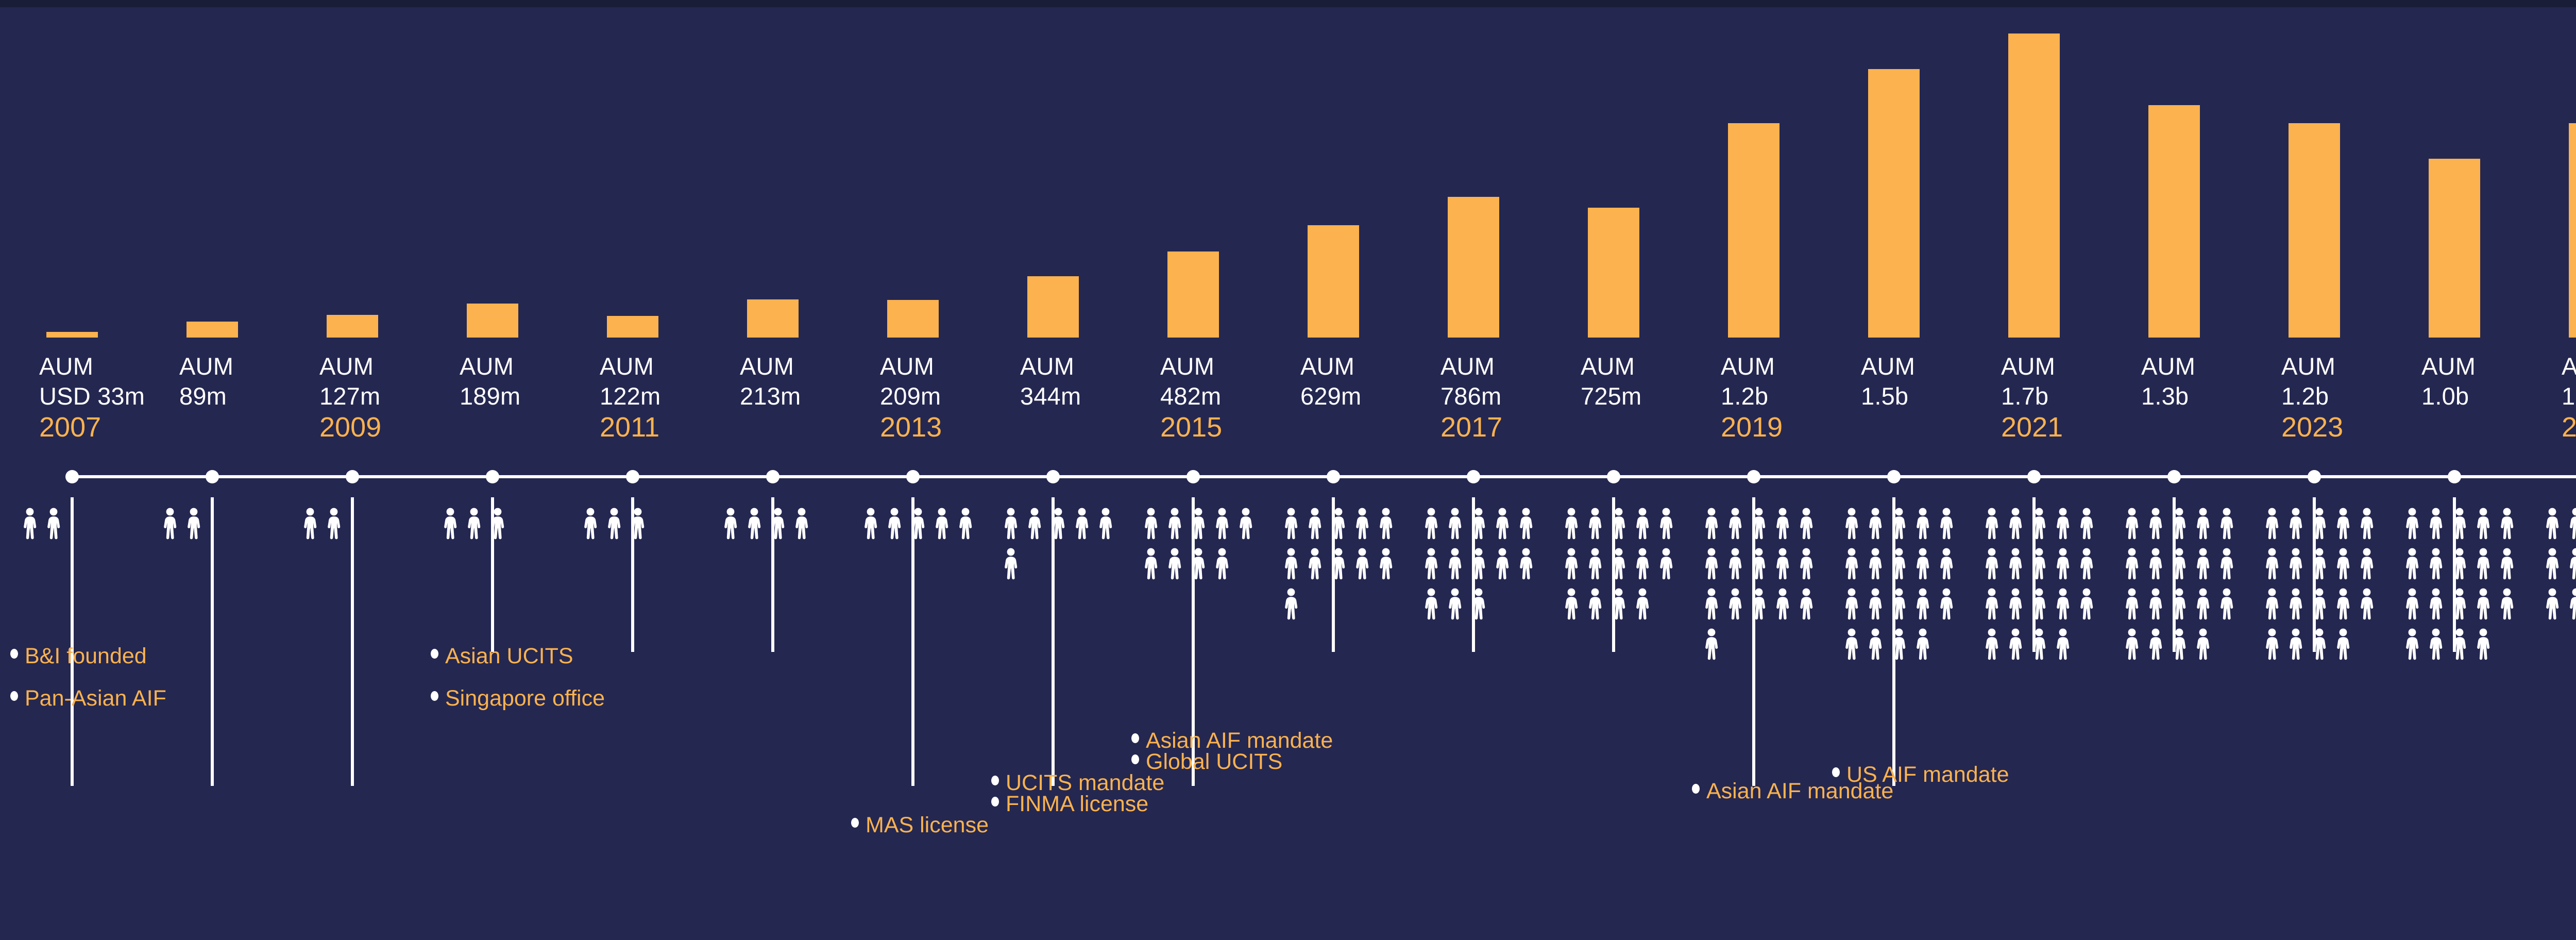 The height and width of the screenshot is (940, 2576). I want to click on aum-value: 1.5b, so click(1885, 396).